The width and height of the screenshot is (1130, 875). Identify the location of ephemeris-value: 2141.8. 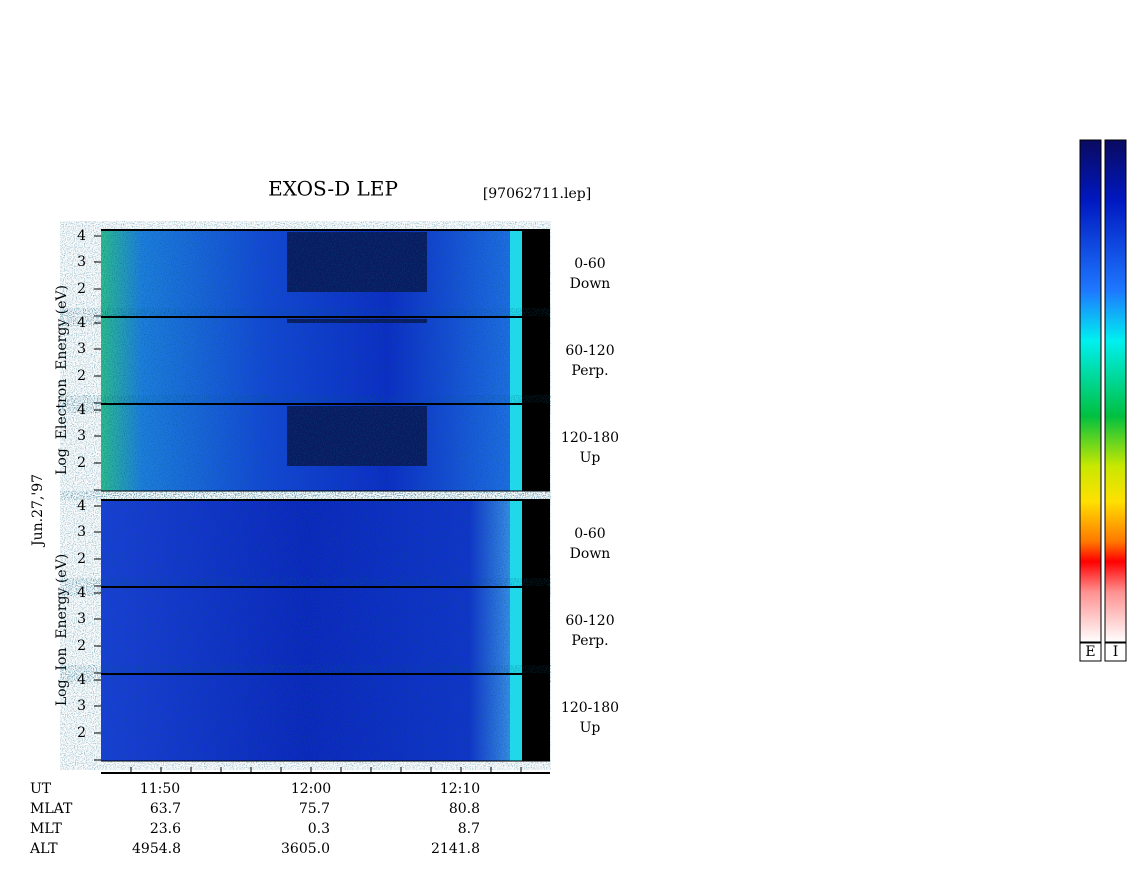
(455, 849).